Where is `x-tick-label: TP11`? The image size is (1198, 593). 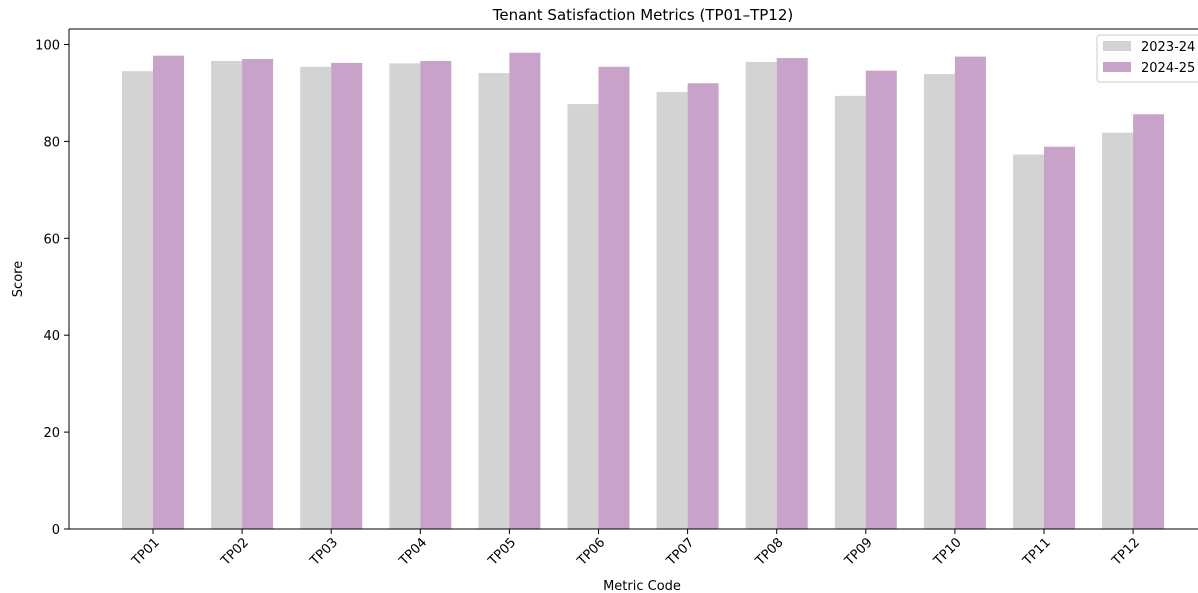
x-tick-label: TP11 is located at coordinates (1037, 552).